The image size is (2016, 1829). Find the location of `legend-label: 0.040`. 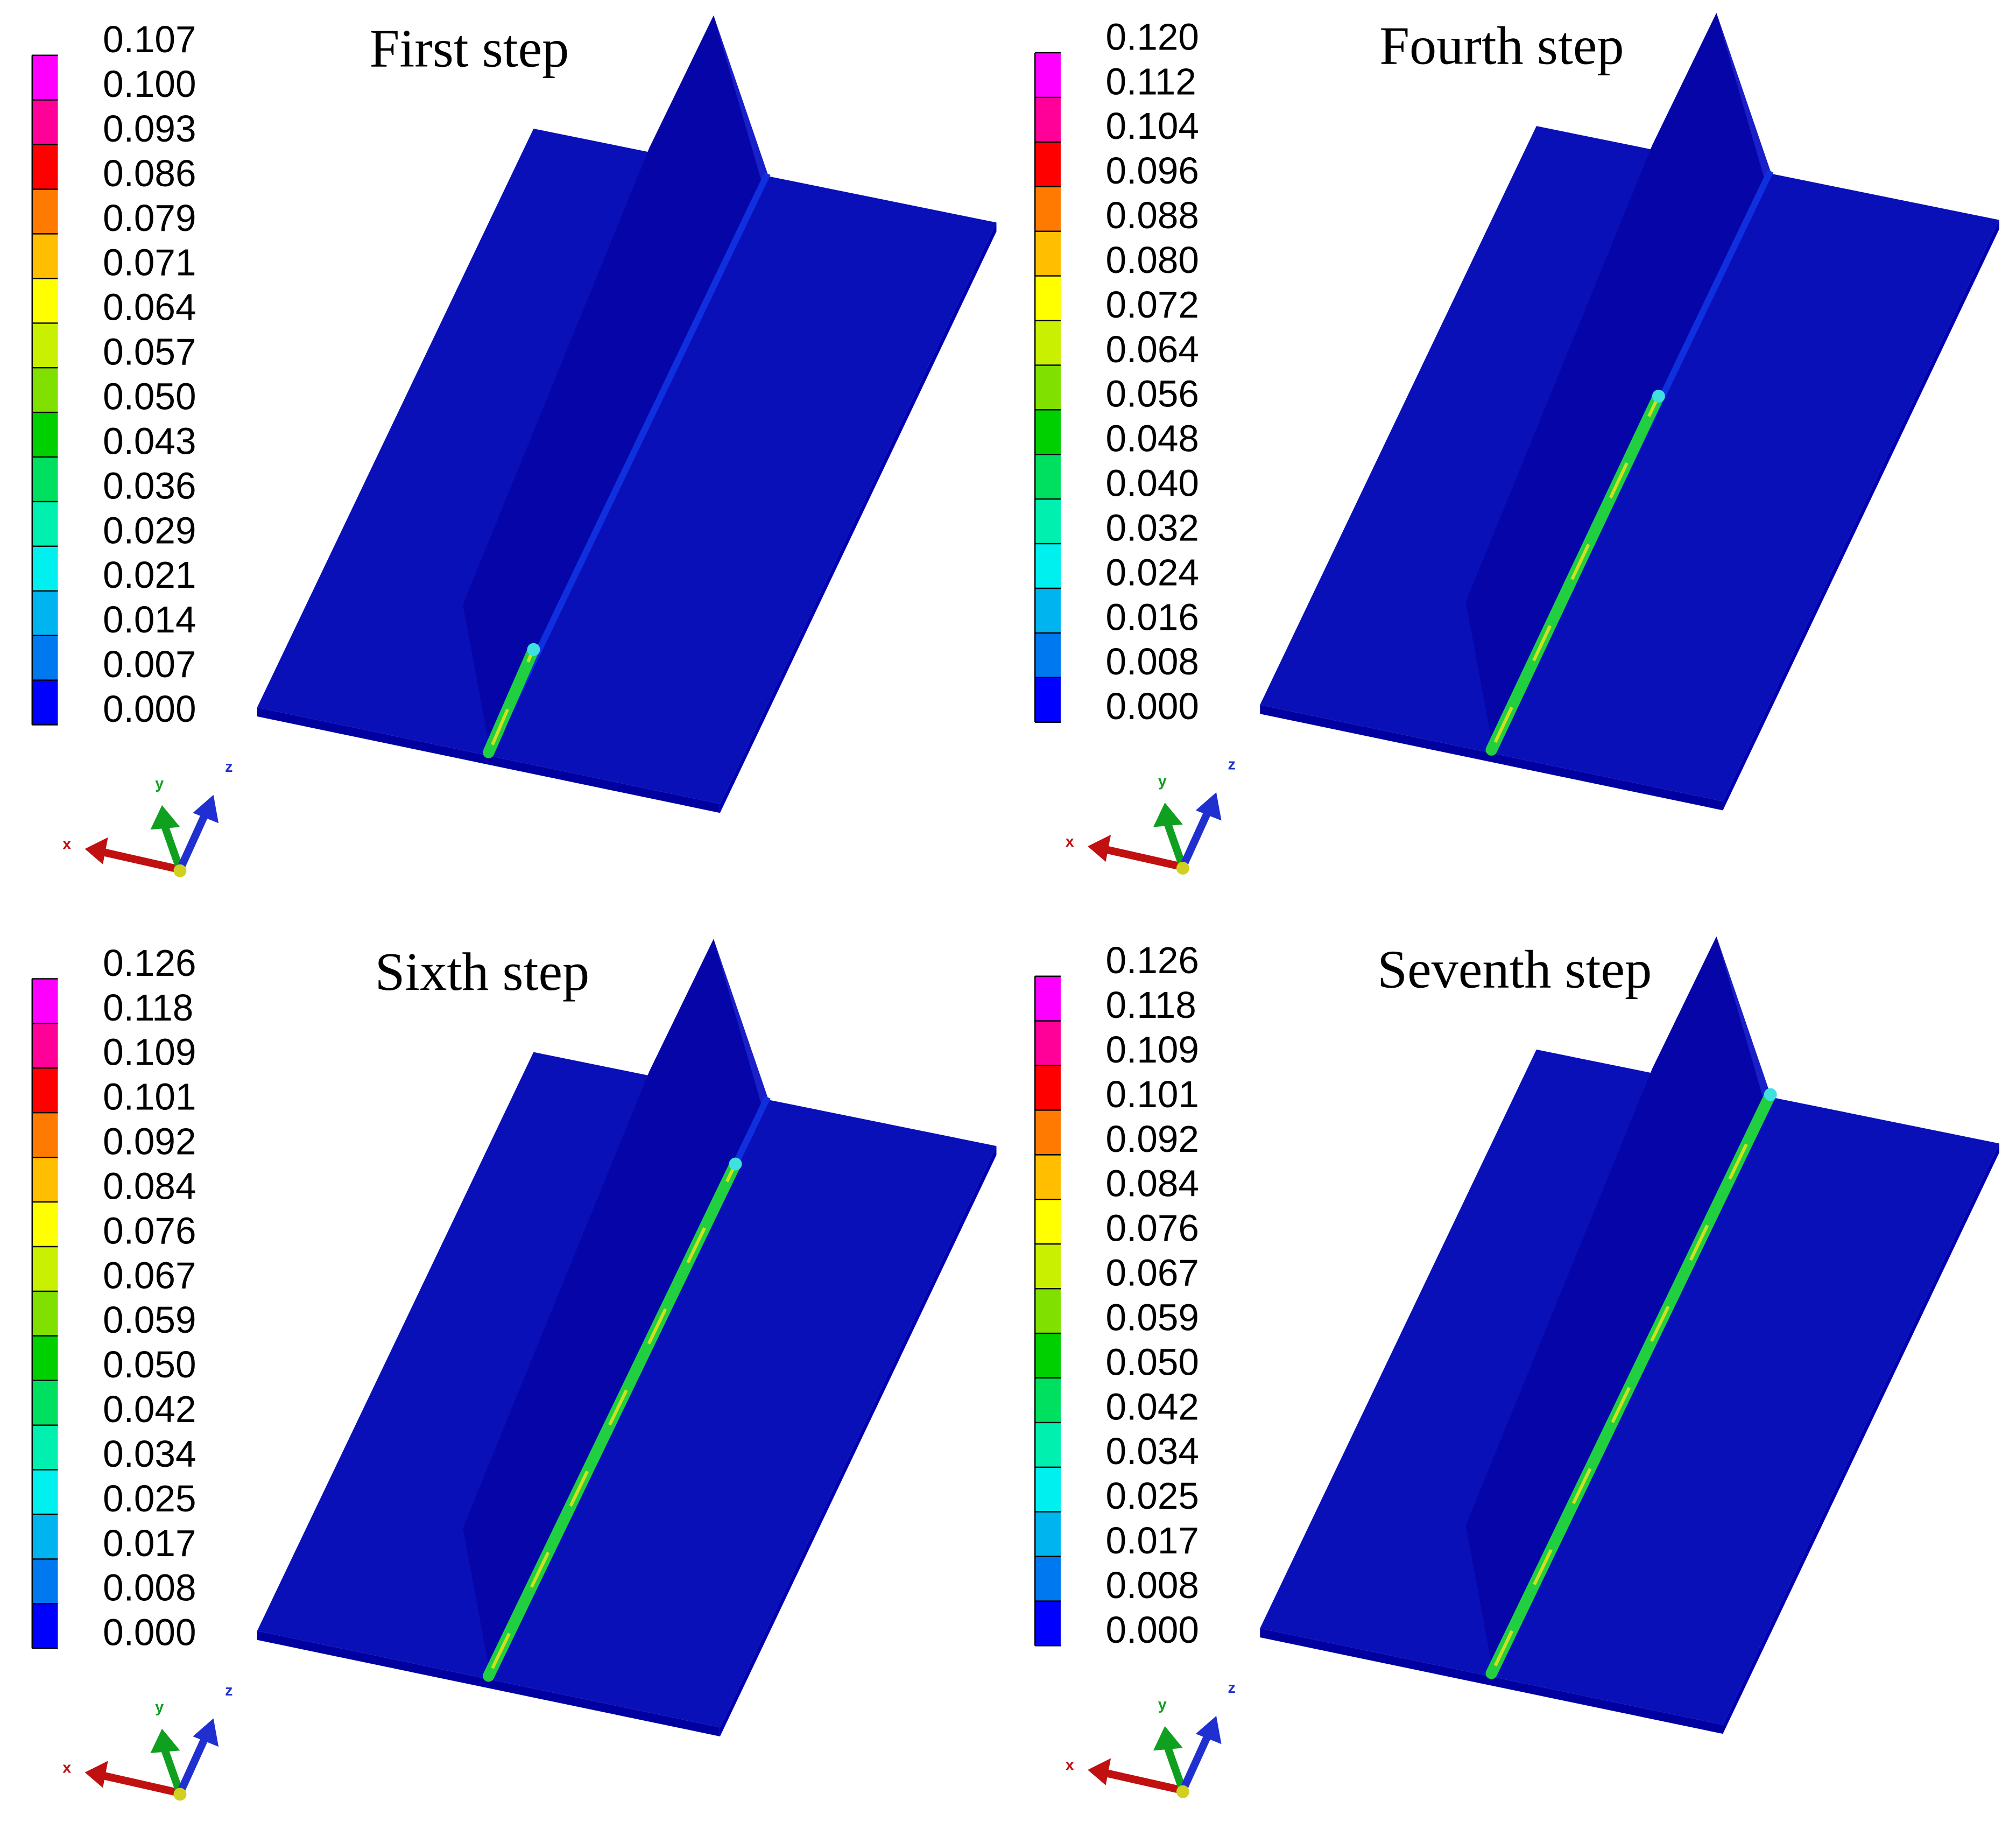

legend-label: 0.040 is located at coordinates (1152, 483).